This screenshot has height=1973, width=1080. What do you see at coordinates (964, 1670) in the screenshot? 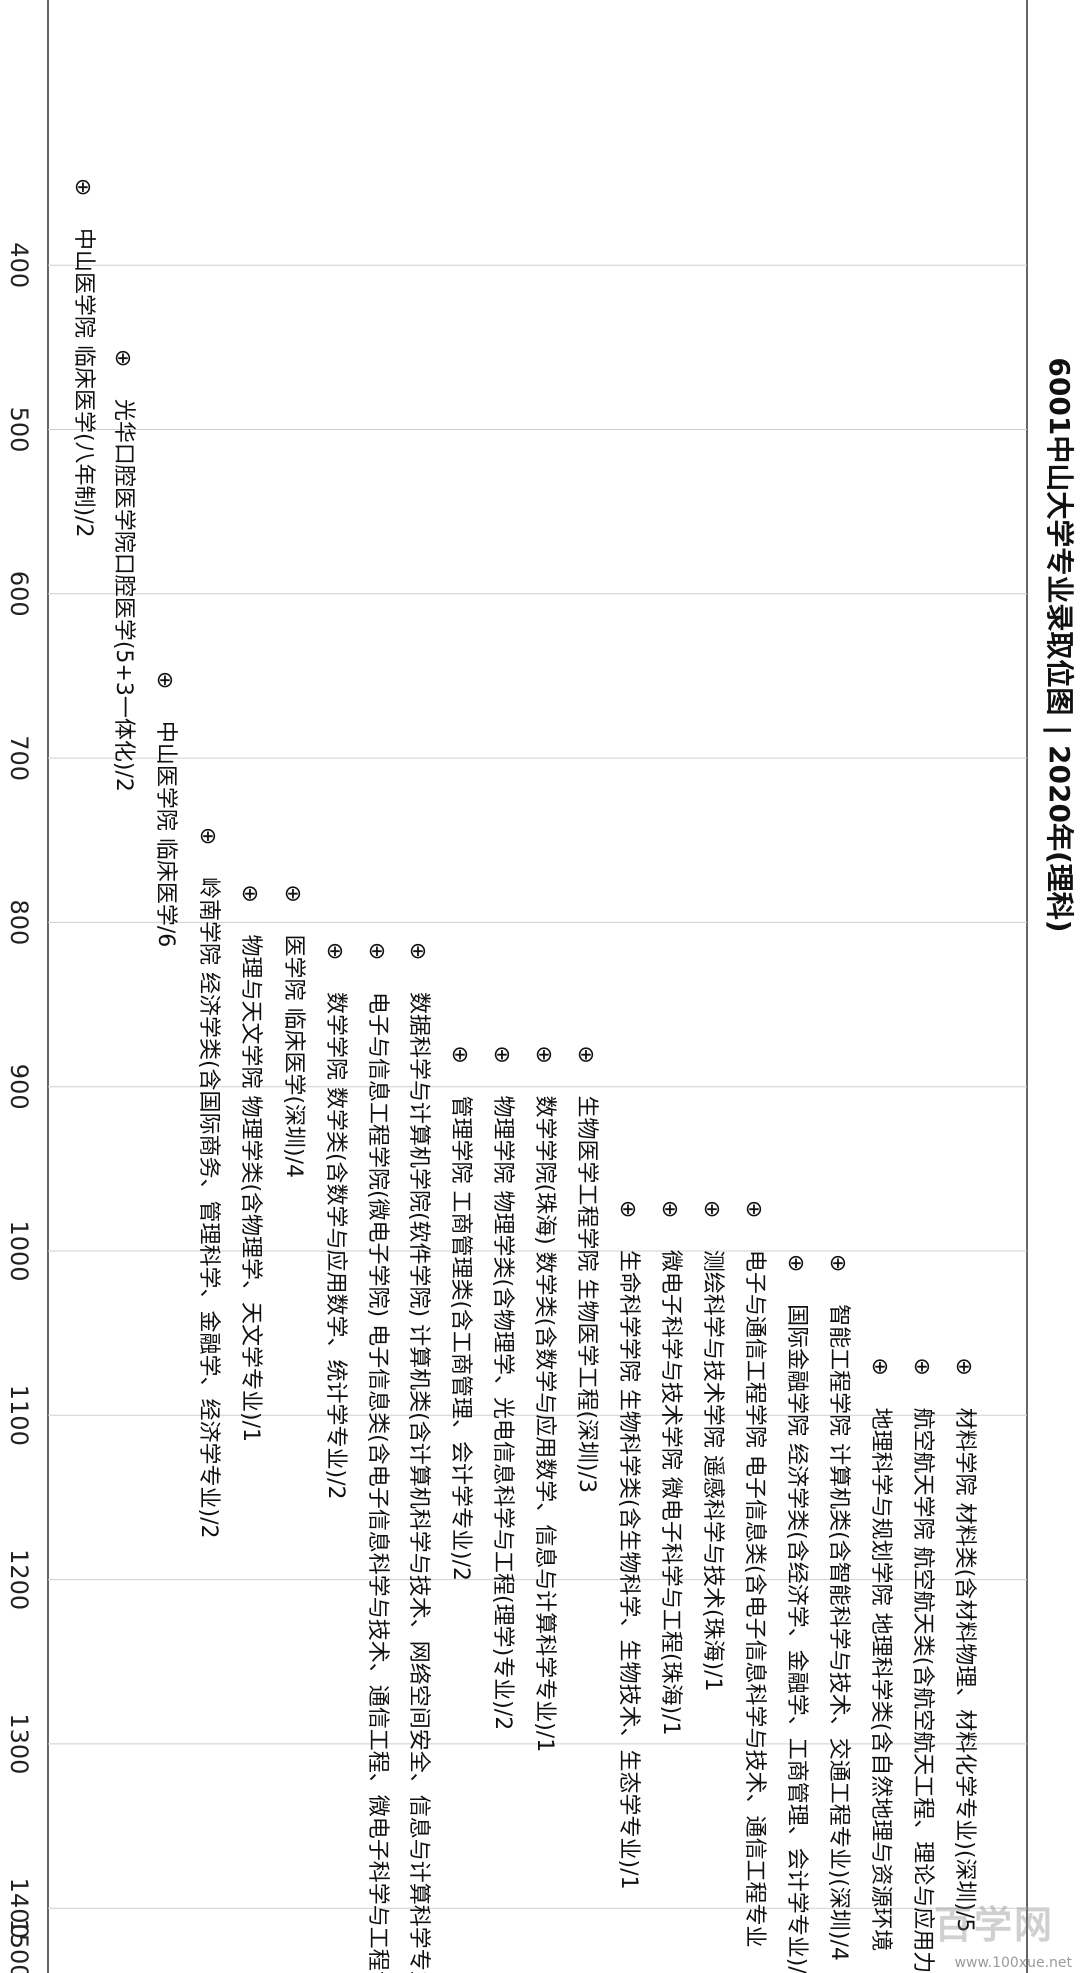
I see `data-point-label: 材料学院 材料类(含材料物理、材料化学专业)(深圳)/5` at bounding box center [964, 1670].